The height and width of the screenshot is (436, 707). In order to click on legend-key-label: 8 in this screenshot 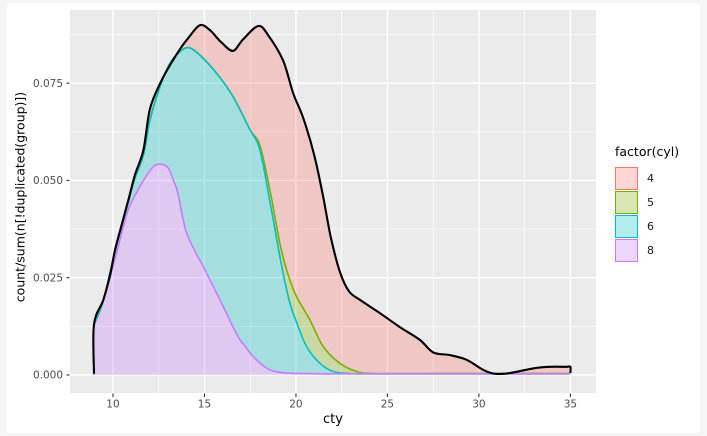, I will do `click(650, 250)`.